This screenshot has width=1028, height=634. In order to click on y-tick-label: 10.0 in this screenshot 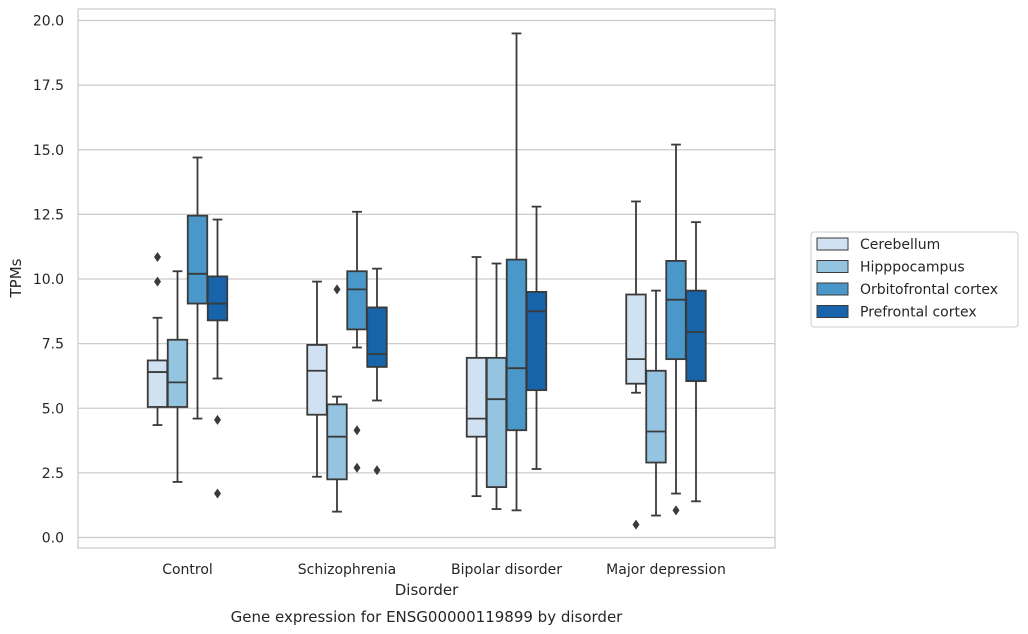, I will do `click(48, 280)`.